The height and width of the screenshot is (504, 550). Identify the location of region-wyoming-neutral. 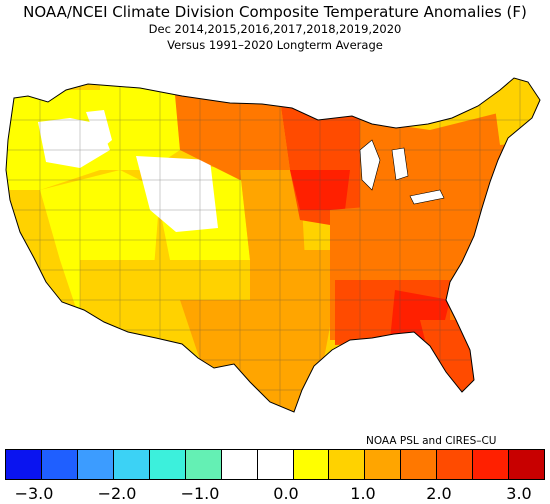
(177, 194).